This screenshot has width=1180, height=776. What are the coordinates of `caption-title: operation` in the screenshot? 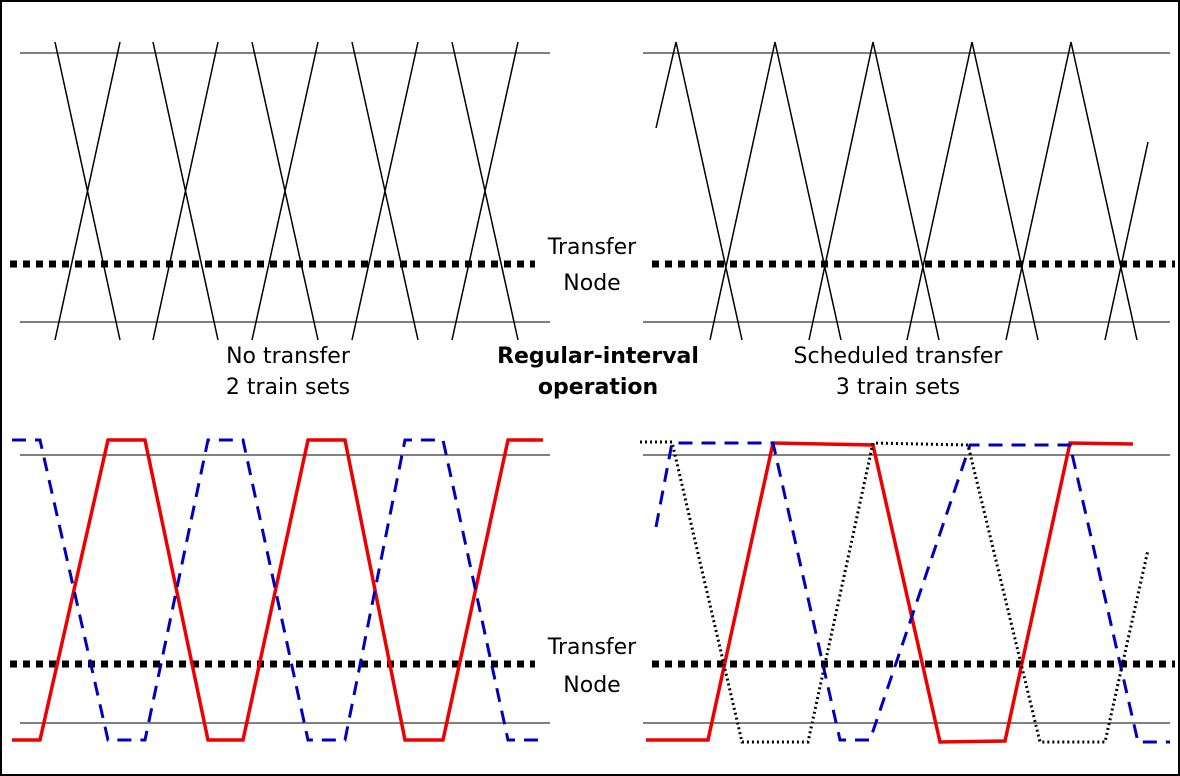 It's located at (598, 387).